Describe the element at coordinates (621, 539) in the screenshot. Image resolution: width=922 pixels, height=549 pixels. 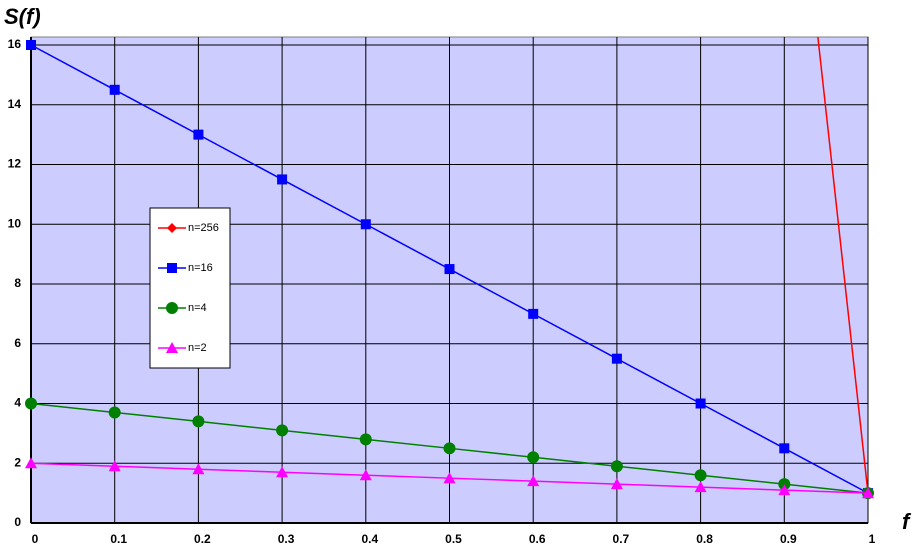
I see `x-tick-label: 0.7` at that location.